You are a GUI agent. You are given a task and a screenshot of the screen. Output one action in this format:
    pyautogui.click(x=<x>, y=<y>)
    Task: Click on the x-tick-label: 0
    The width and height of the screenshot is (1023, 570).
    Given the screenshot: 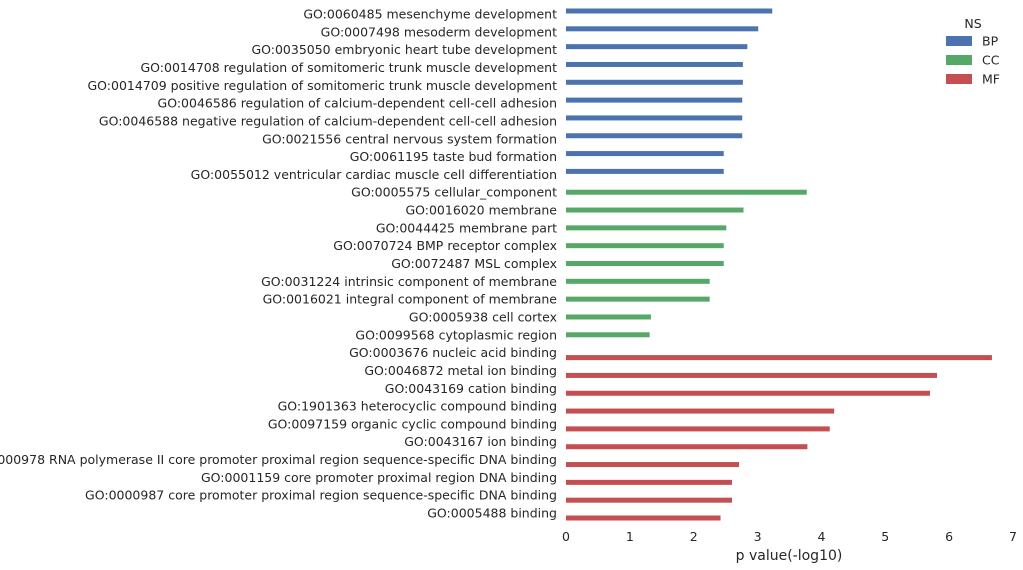 What is the action you would take?
    pyautogui.click(x=566, y=536)
    